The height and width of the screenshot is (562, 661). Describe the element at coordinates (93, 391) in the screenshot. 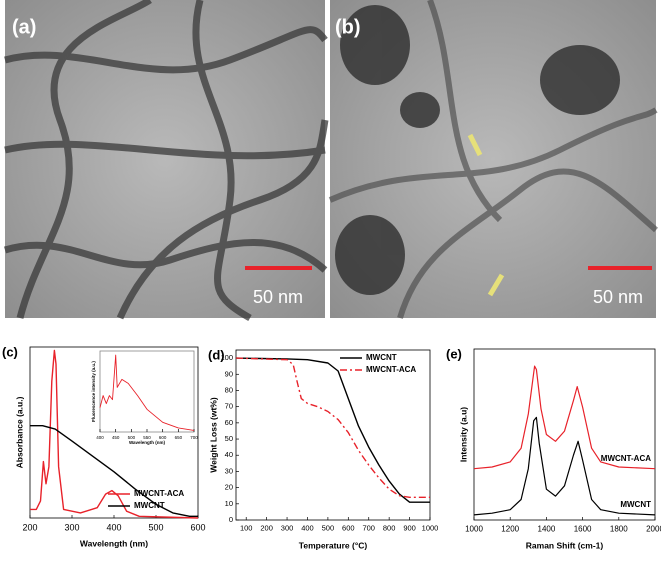

I see `y-axis-label: Fluorescence intensity (a.u.)` at that location.